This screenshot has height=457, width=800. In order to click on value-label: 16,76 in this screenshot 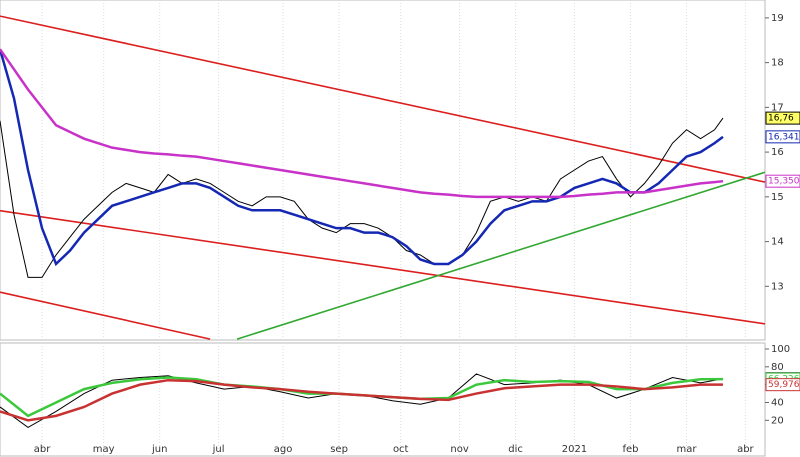, I will do `click(781, 119)`.